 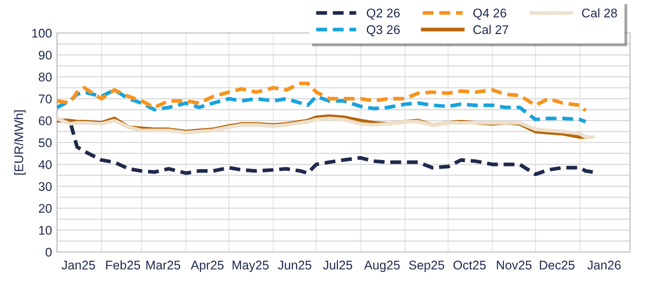 What do you see at coordinates (49, 252) in the screenshot?
I see `y-tick-label: 0` at bounding box center [49, 252].